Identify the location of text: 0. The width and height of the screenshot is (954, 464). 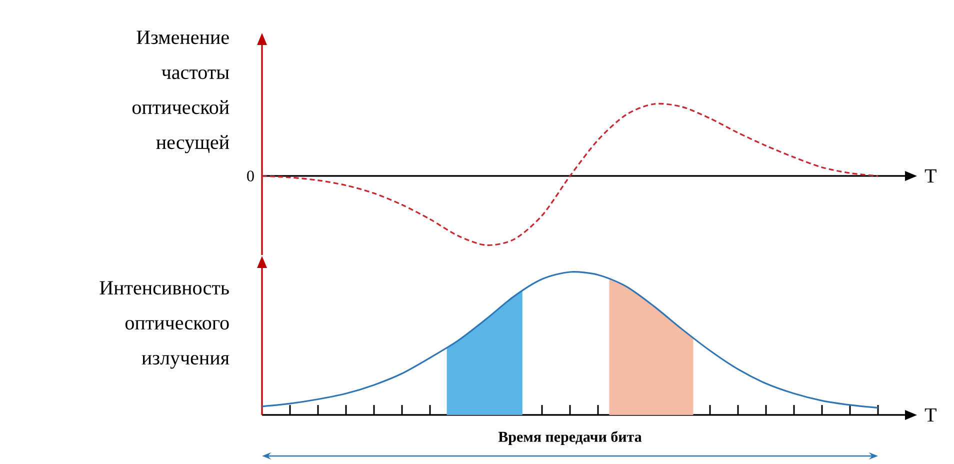
(250, 176).